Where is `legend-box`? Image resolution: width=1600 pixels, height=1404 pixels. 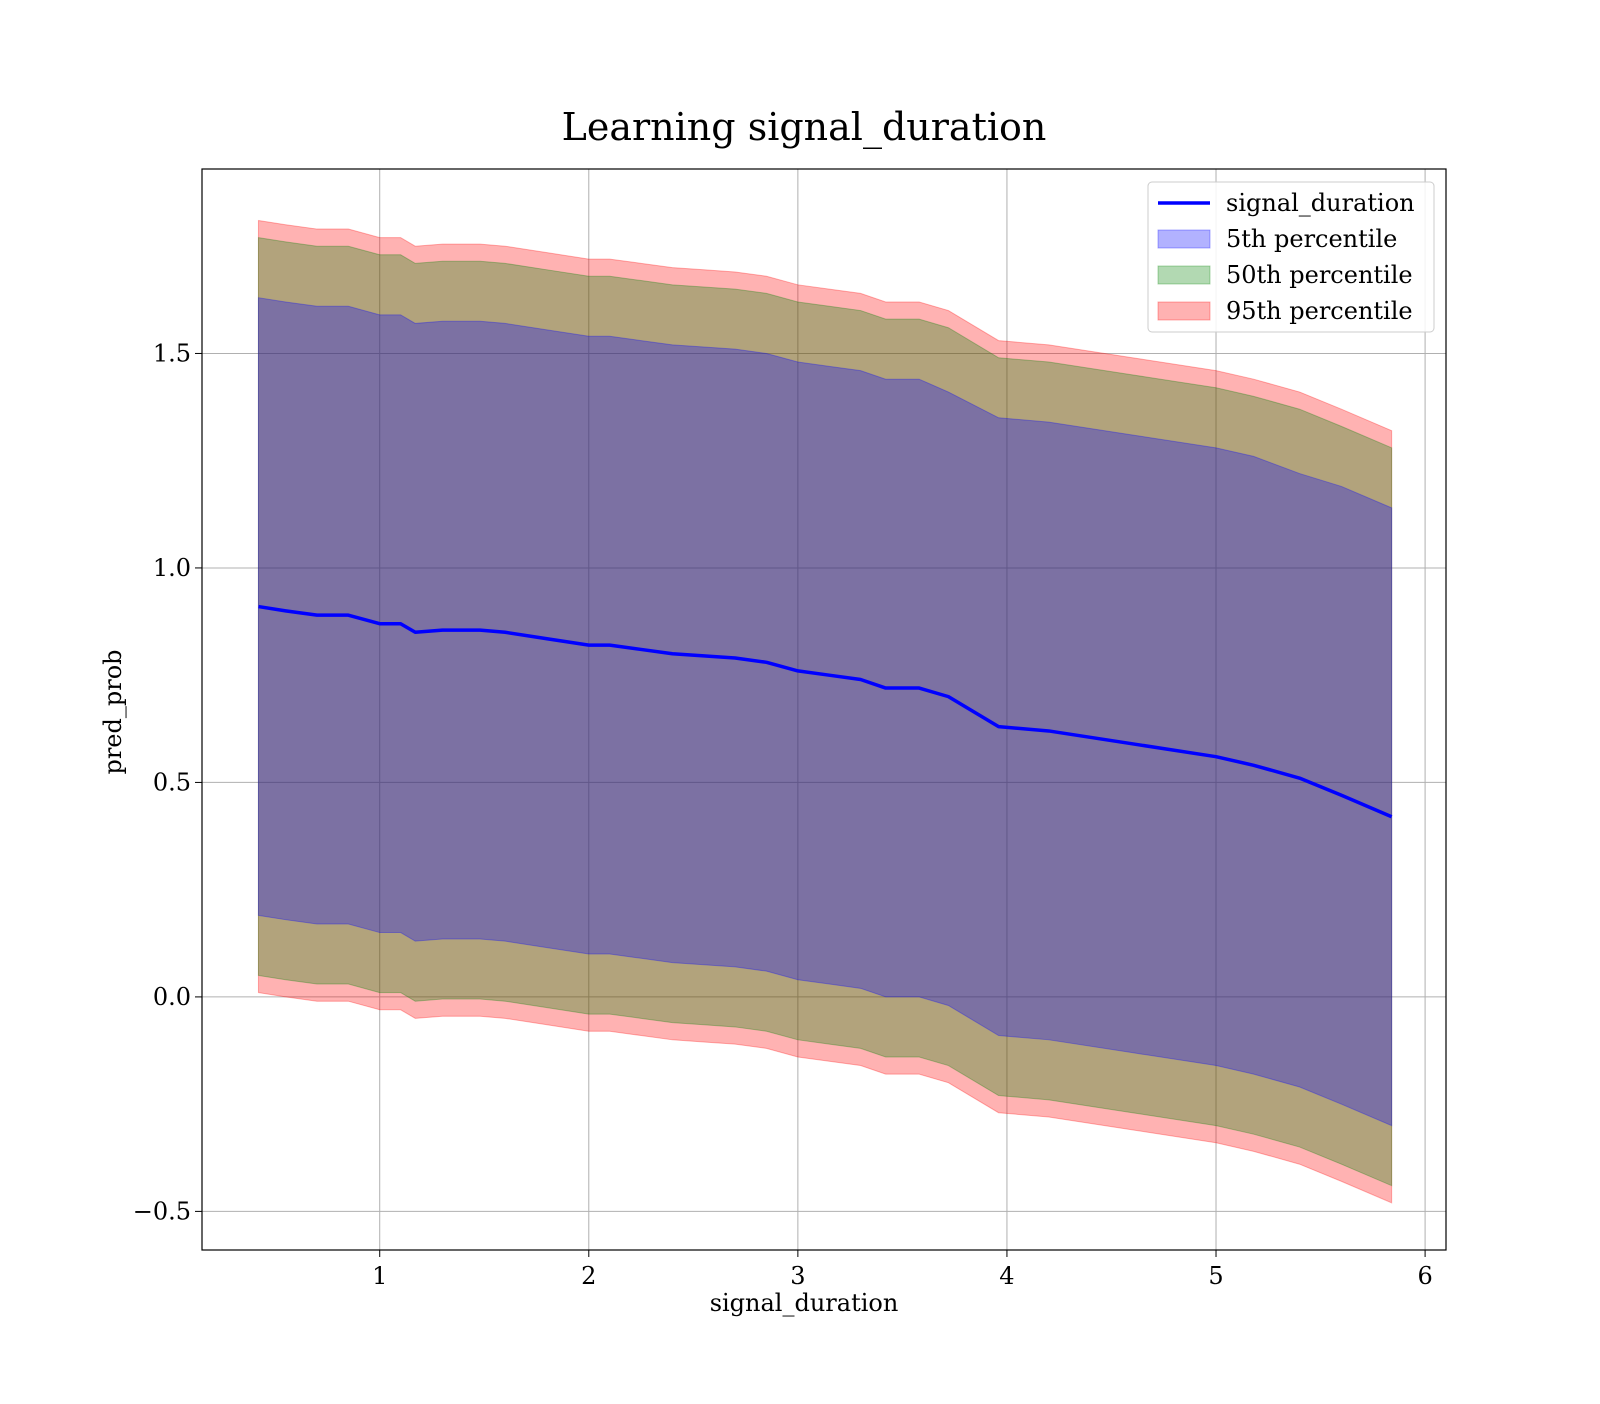
legend-box is located at coordinates (1291, 257).